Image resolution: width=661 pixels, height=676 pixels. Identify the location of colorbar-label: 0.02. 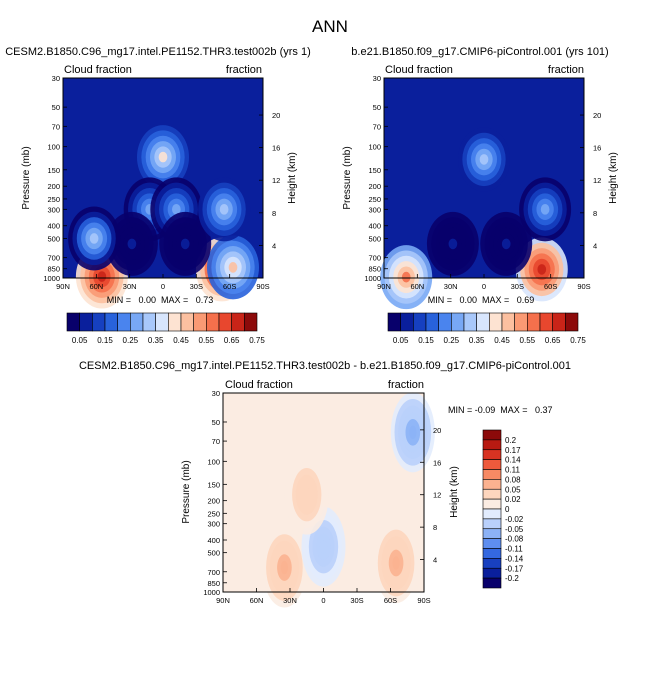
(513, 499).